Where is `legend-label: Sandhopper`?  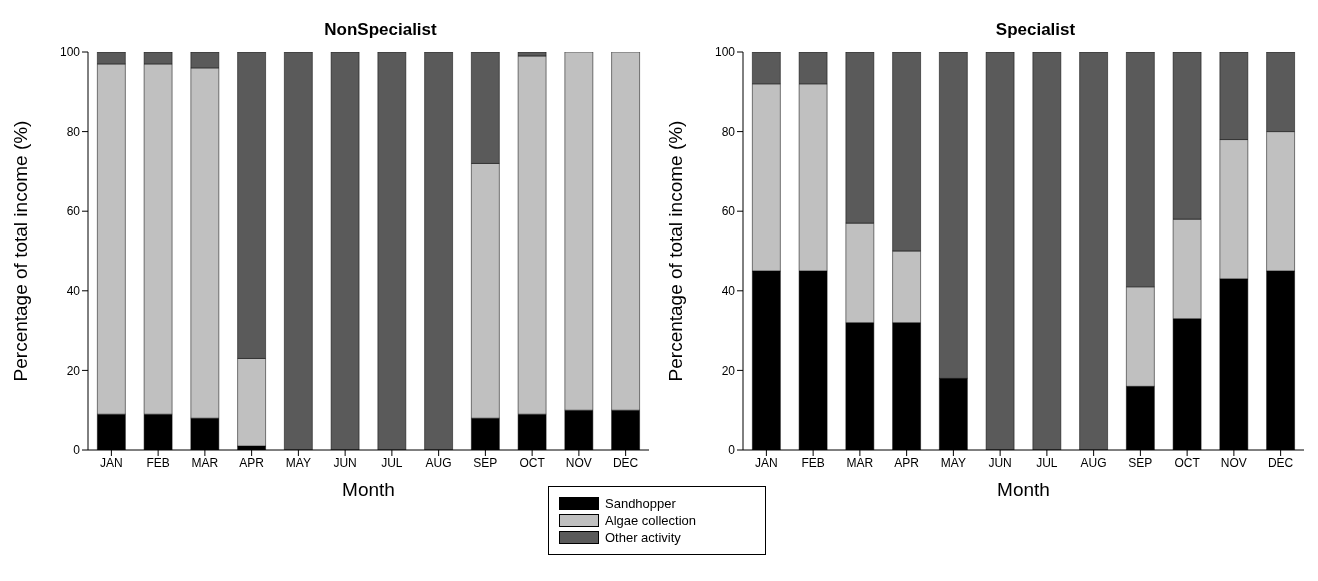 legend-label: Sandhopper is located at coordinates (640, 503).